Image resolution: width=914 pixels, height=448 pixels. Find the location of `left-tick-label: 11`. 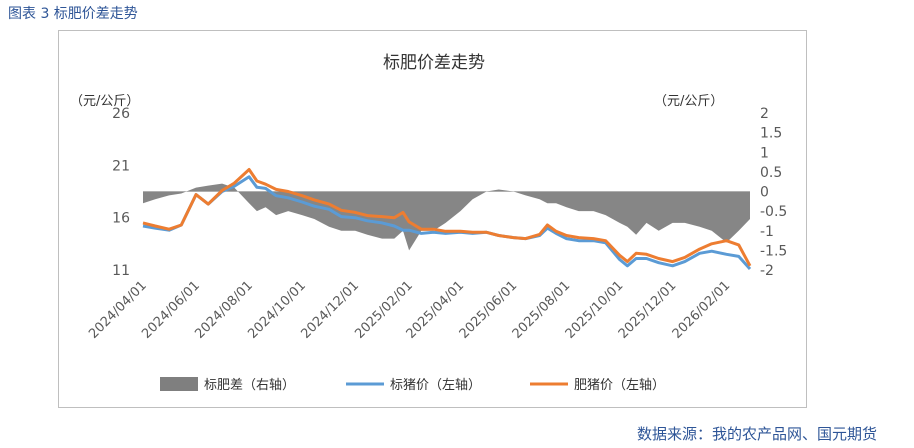

left-tick-label: 11 is located at coordinates (121, 271).